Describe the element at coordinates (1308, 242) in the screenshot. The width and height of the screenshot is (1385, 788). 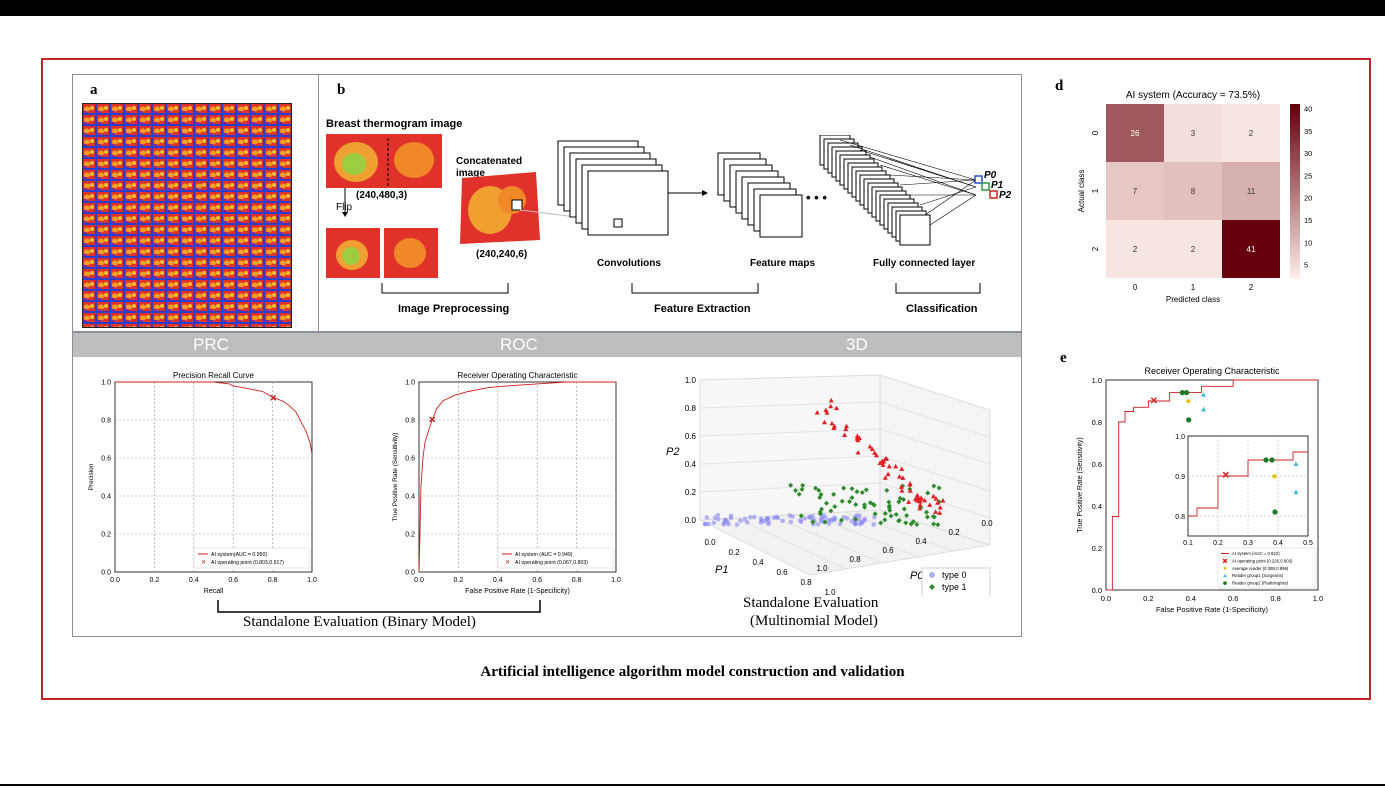
I see `colorbar-tick-label: 10` at that location.